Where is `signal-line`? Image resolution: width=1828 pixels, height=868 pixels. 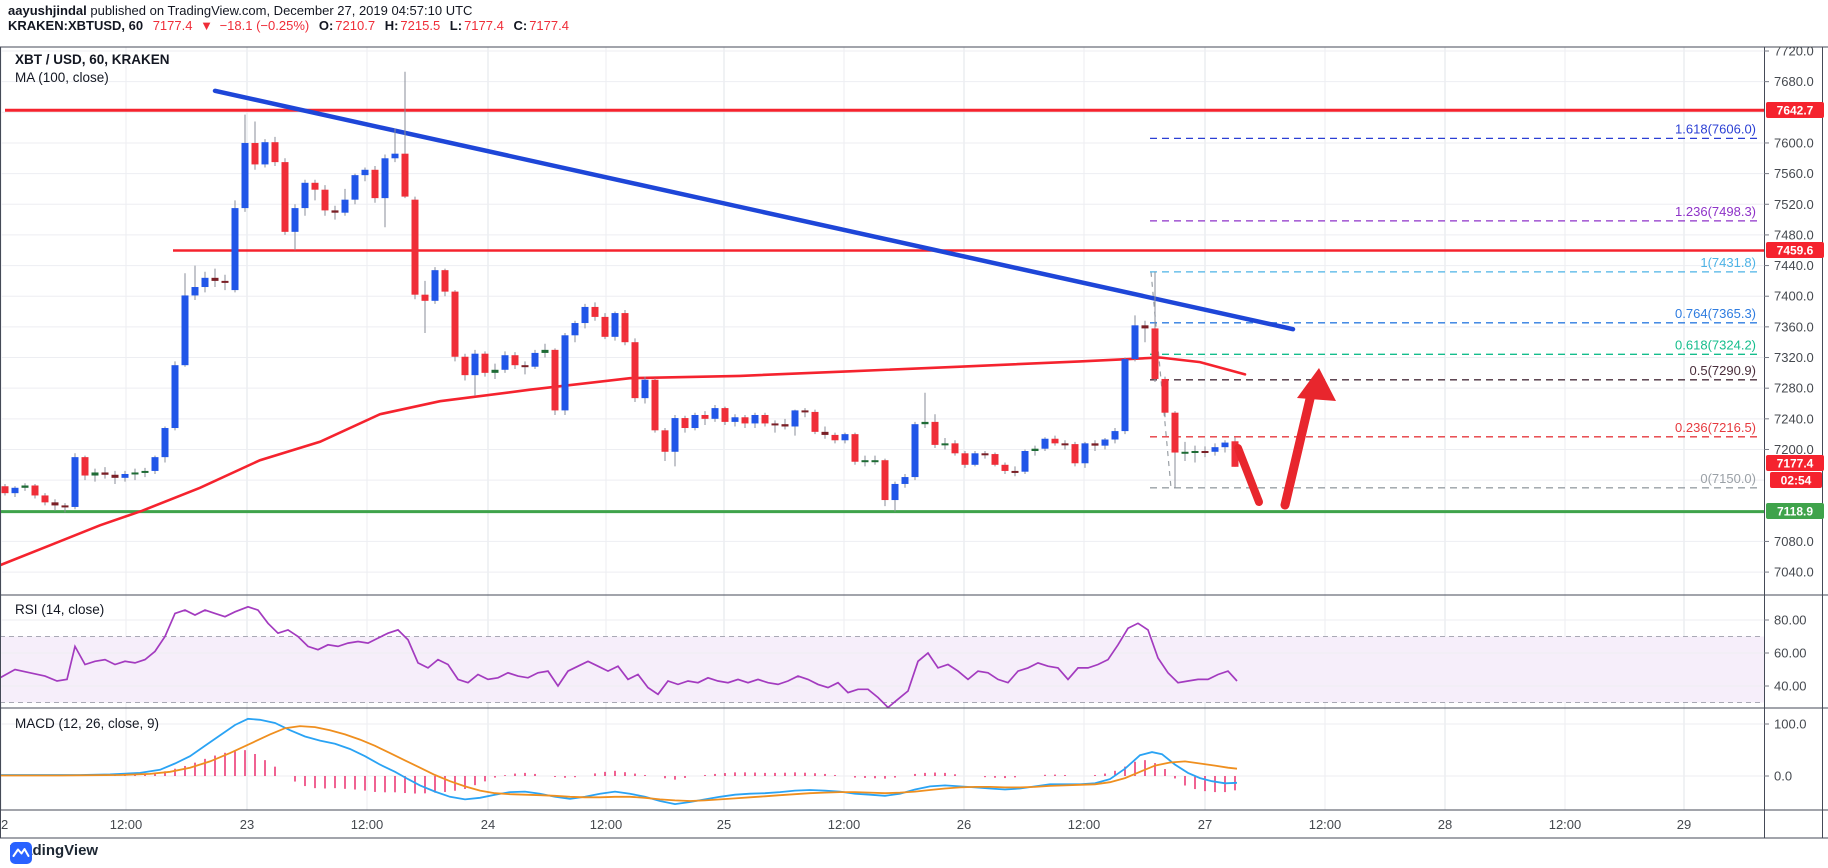 signal-line is located at coordinates (619, 763).